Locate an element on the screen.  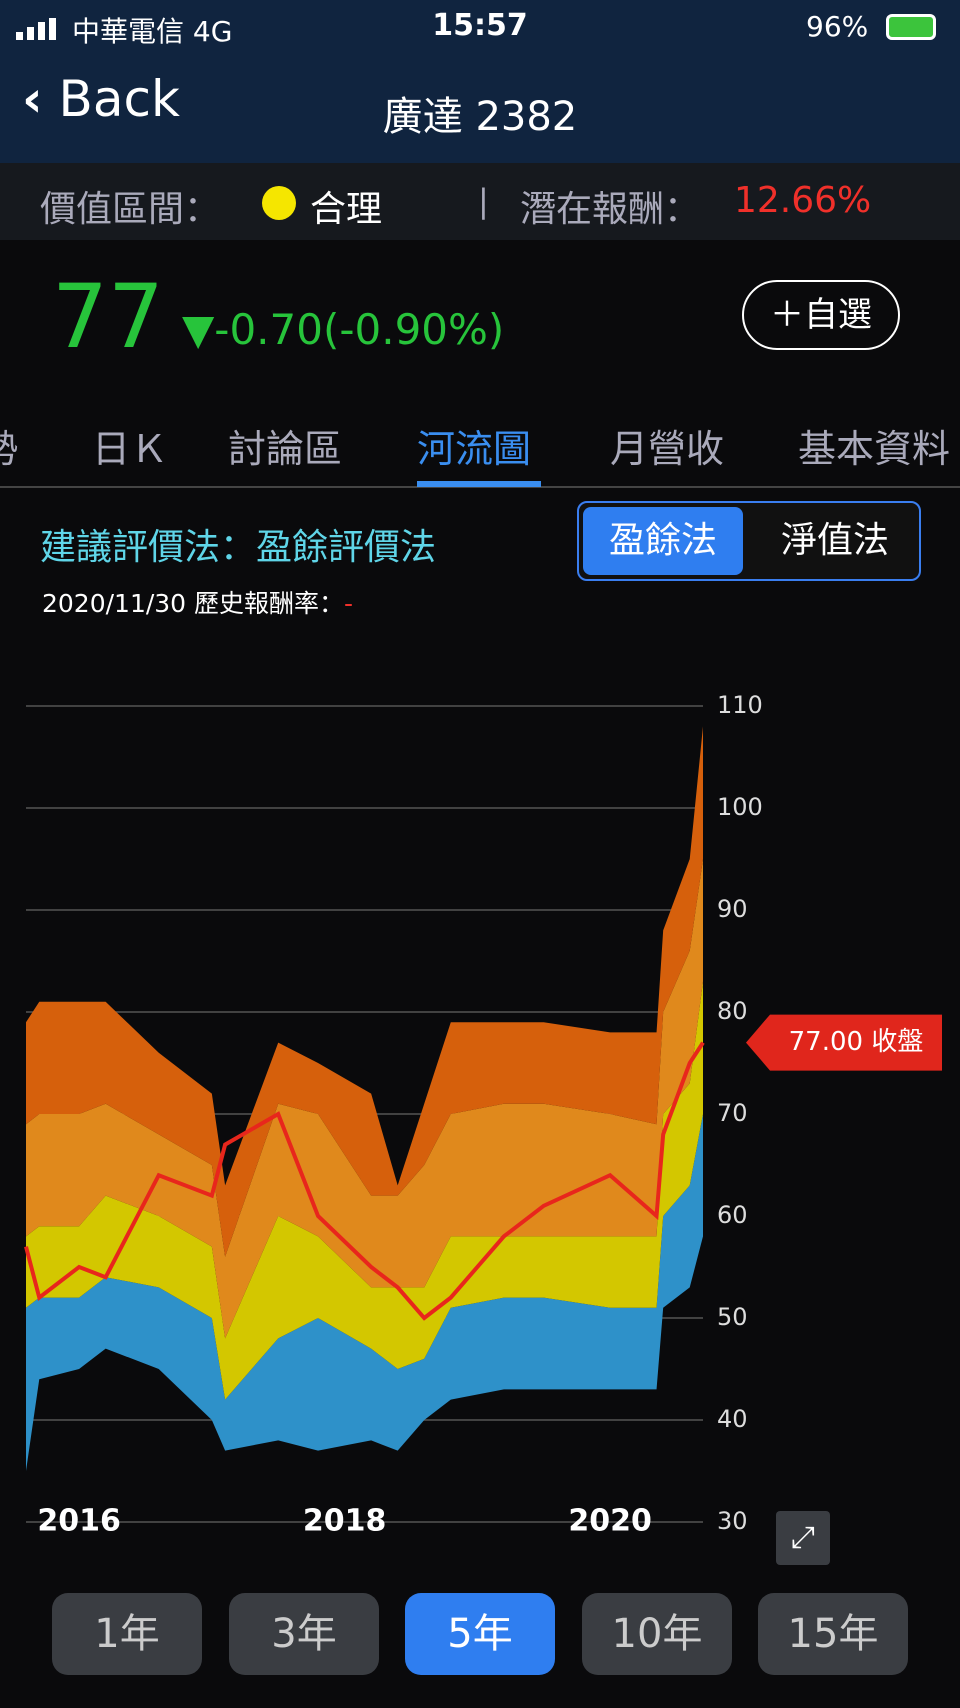
date-line: 2020/11/30 歷史報酬率：- is located at coordinates (197, 602).